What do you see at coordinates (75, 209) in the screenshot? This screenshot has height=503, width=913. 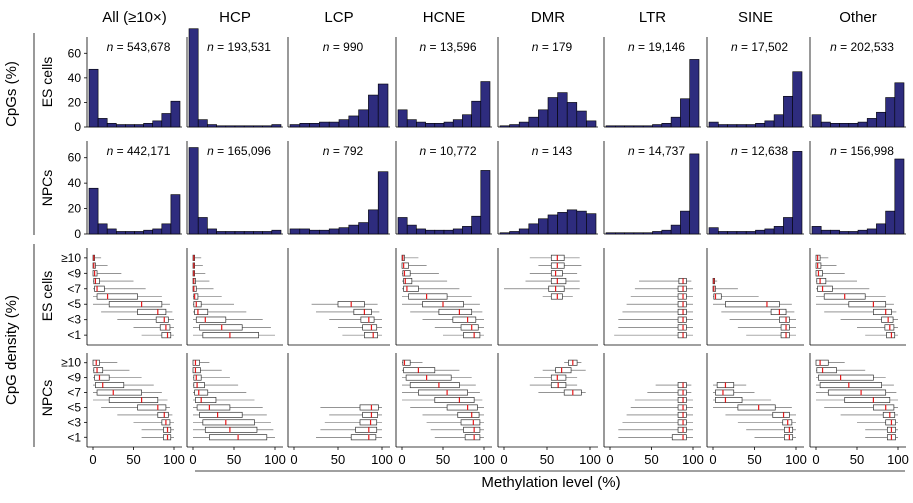 I see `hist-y-tick-label: 20` at bounding box center [75, 209].